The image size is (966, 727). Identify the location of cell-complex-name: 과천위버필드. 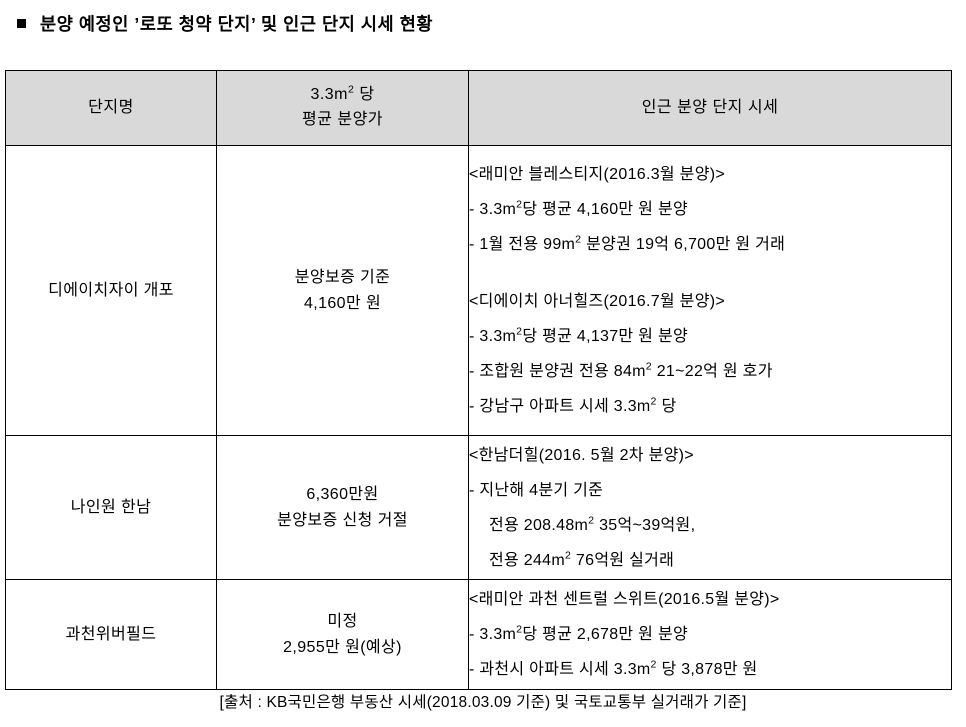
(111, 634).